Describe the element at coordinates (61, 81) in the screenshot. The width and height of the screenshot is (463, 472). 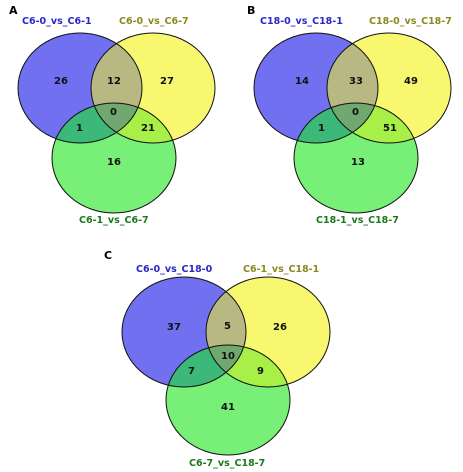
I see `panel-a-count-only1: 26` at that location.